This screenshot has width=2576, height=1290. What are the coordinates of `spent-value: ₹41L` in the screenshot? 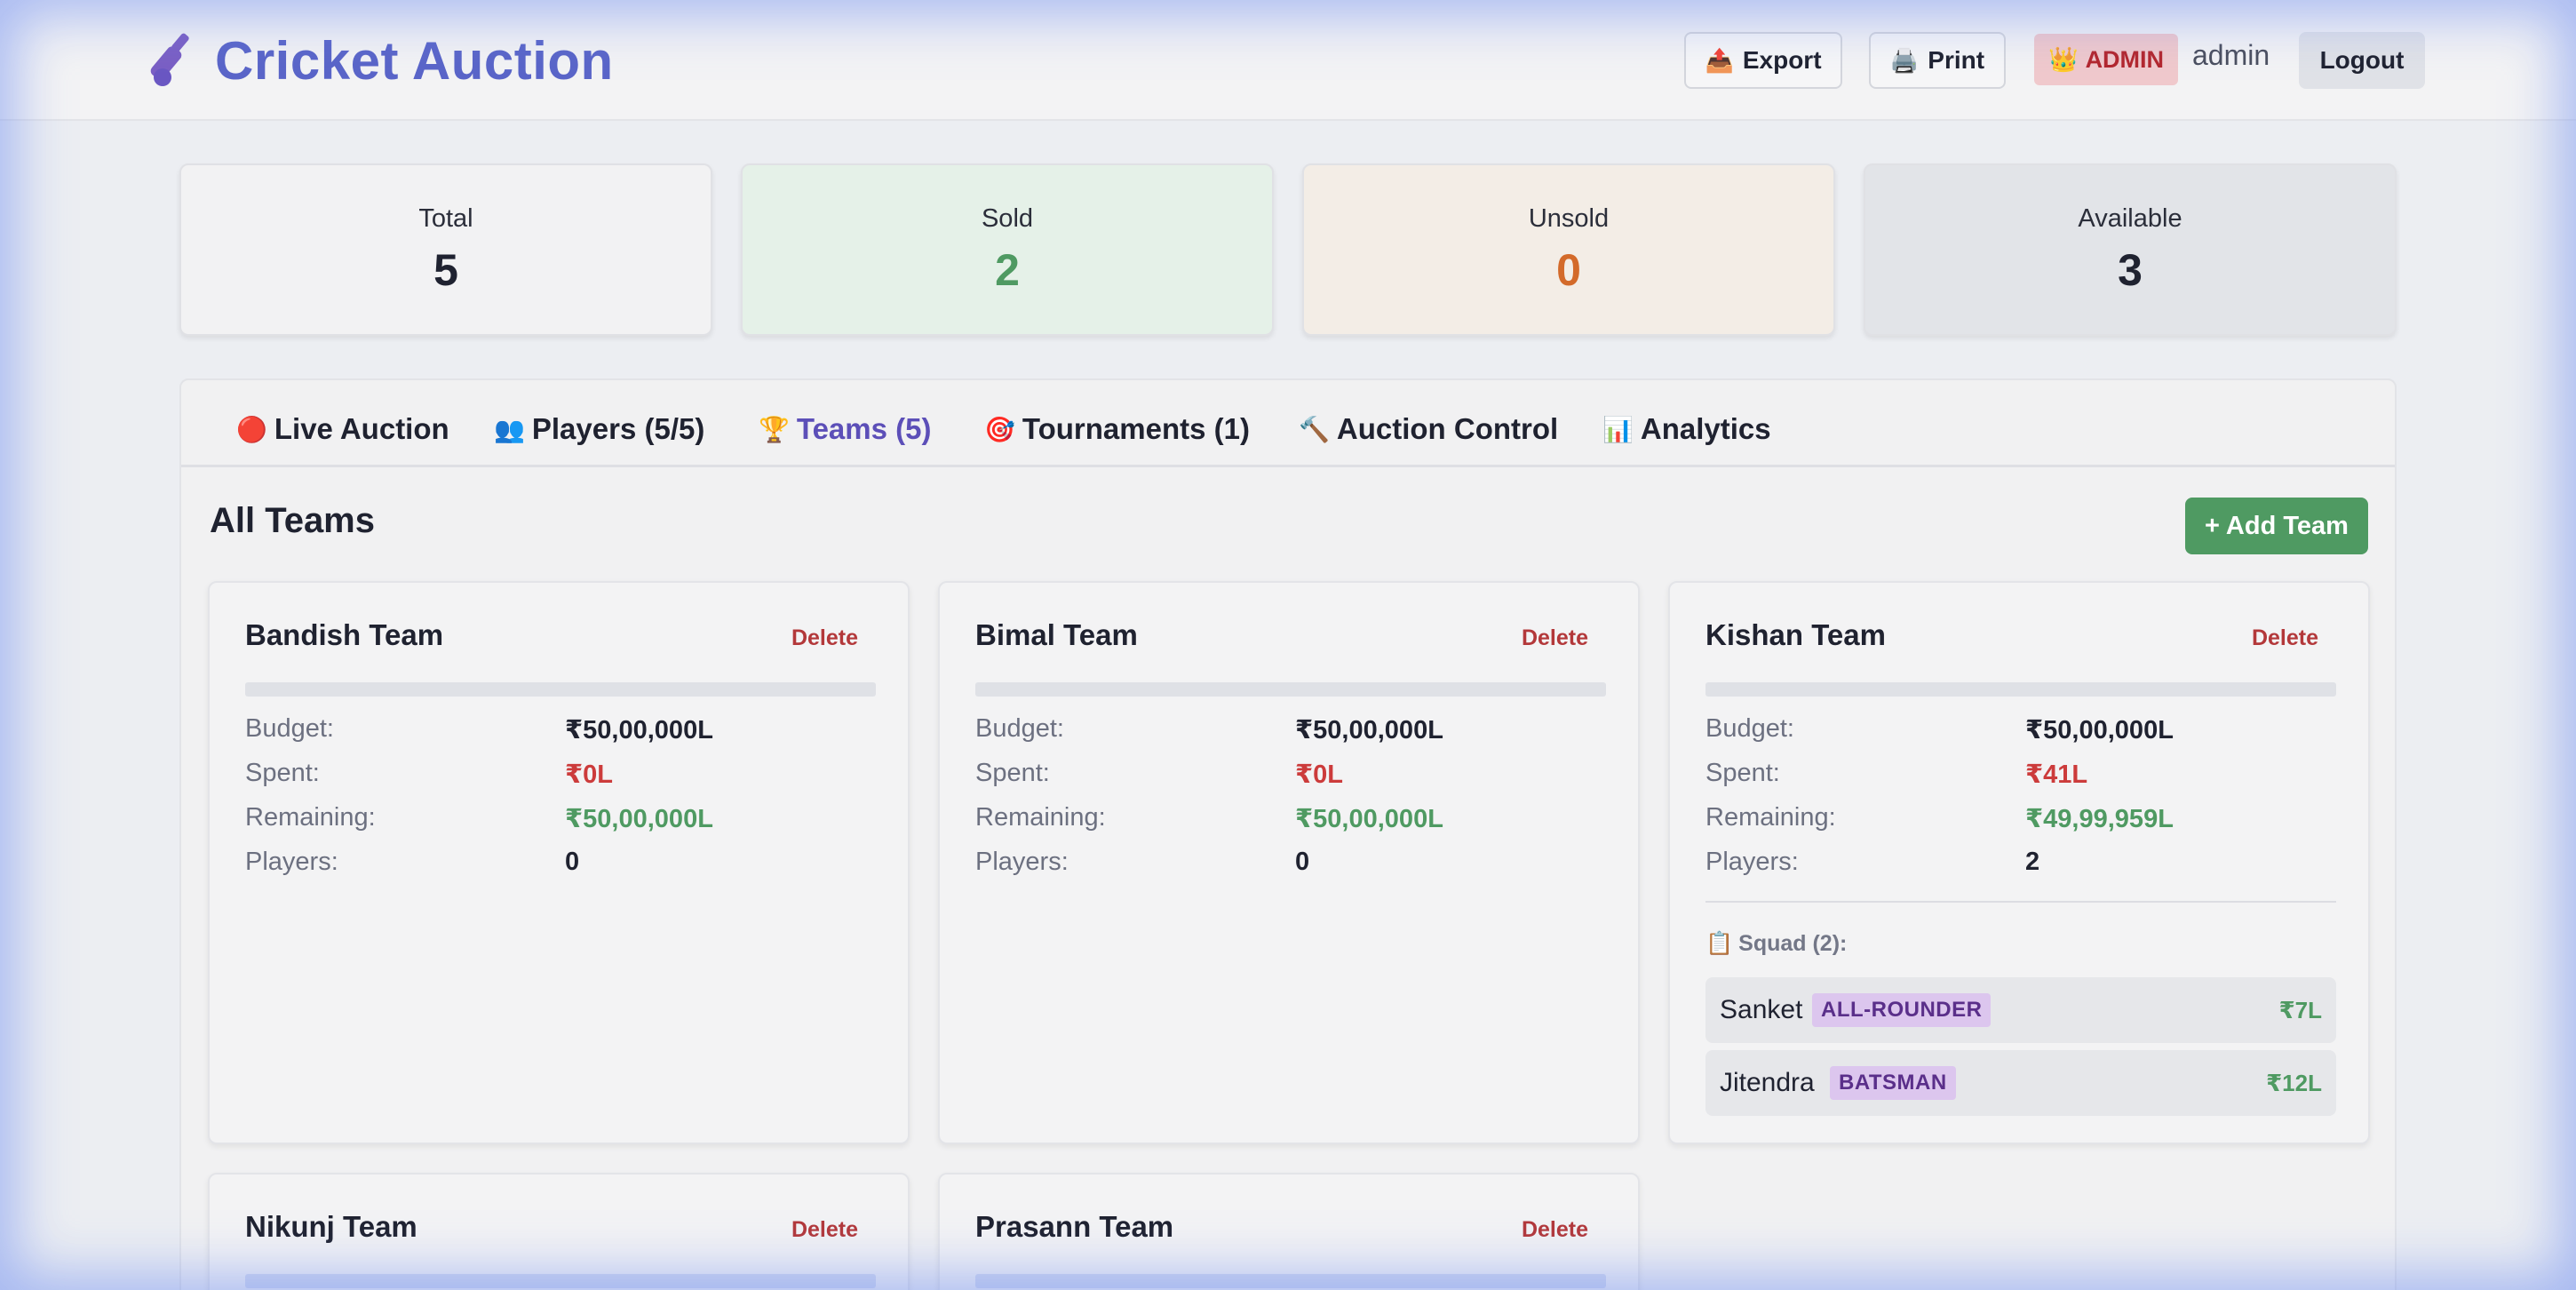 It's located at (2056, 774).